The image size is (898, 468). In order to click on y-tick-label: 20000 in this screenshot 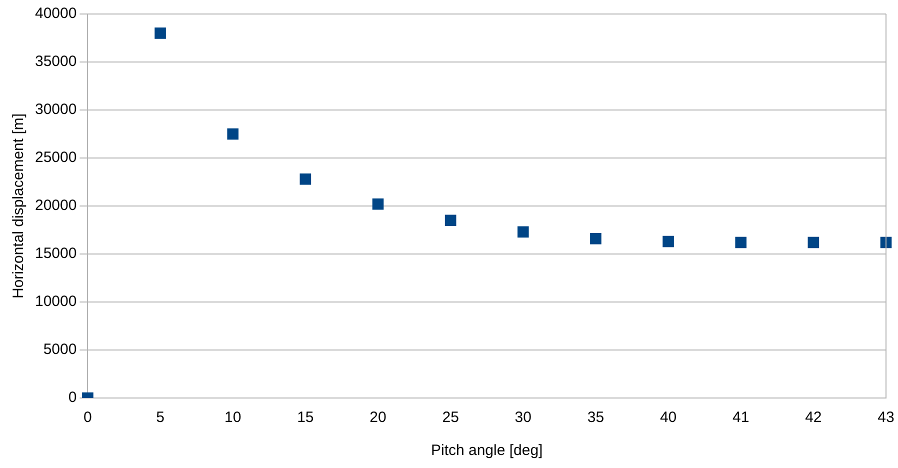, I will do `click(55, 205)`.